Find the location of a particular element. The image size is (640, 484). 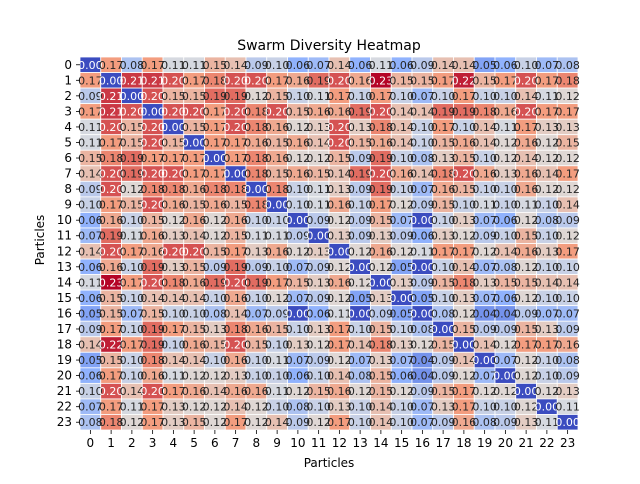

x-tick-label: 0 is located at coordinates (91, 443).